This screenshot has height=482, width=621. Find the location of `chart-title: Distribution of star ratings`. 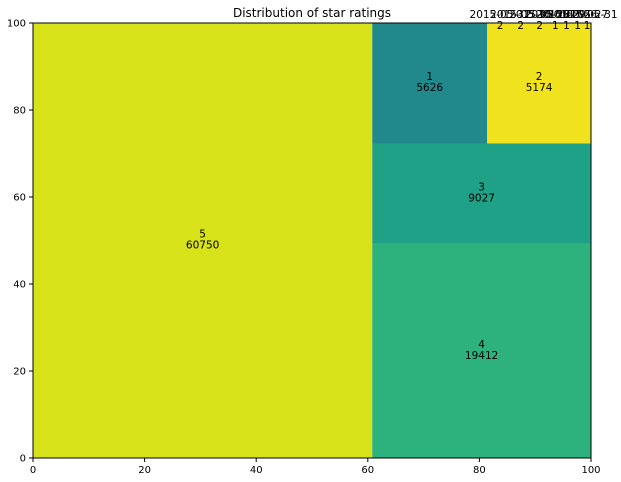

chart-title: Distribution of star ratings is located at coordinates (312, 13).